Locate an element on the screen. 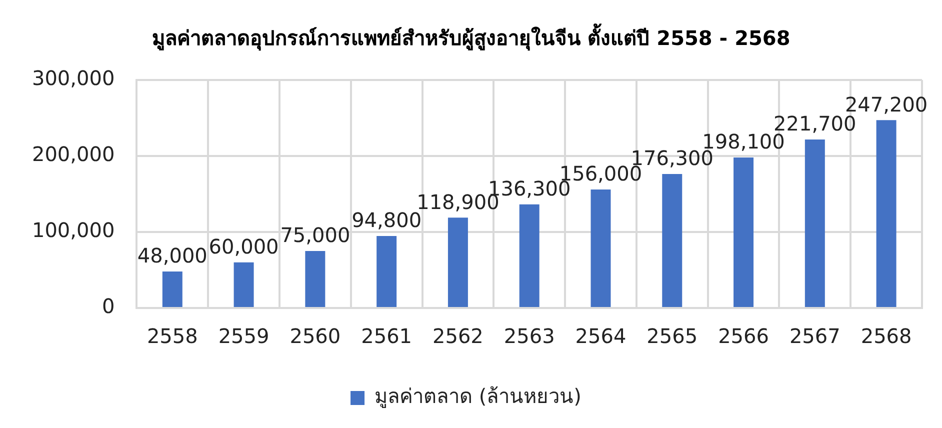  data-label: 247,200 is located at coordinates (886, 104).